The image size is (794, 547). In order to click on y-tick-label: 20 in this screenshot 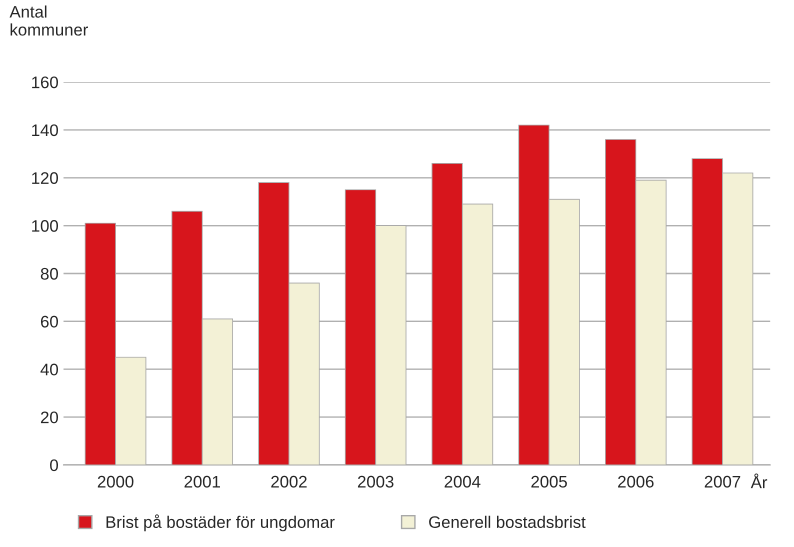, I will do `click(49, 417)`.